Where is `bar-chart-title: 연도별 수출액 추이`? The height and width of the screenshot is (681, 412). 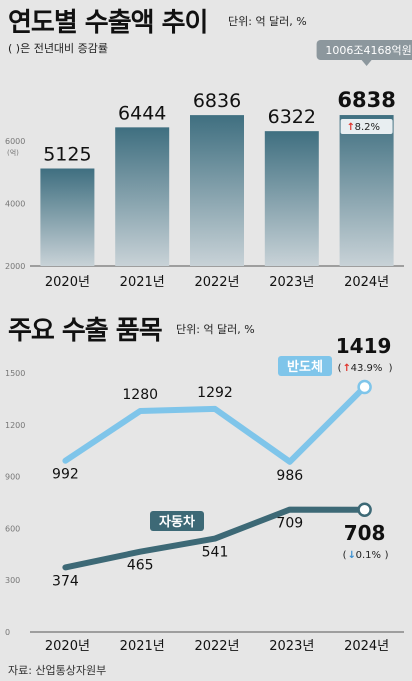 bar-chart-title: 연도별 수출액 추이 is located at coordinates (108, 23).